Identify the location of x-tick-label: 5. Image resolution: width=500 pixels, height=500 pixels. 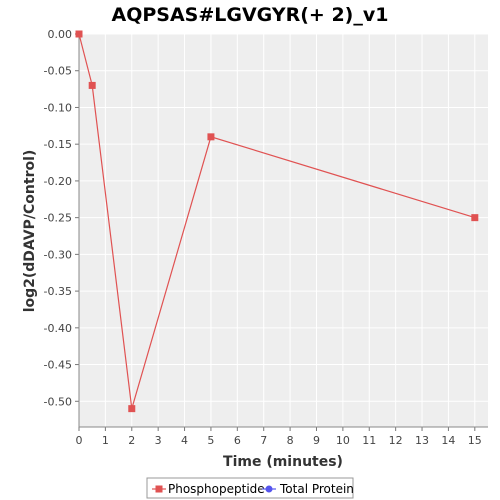
(210, 440).